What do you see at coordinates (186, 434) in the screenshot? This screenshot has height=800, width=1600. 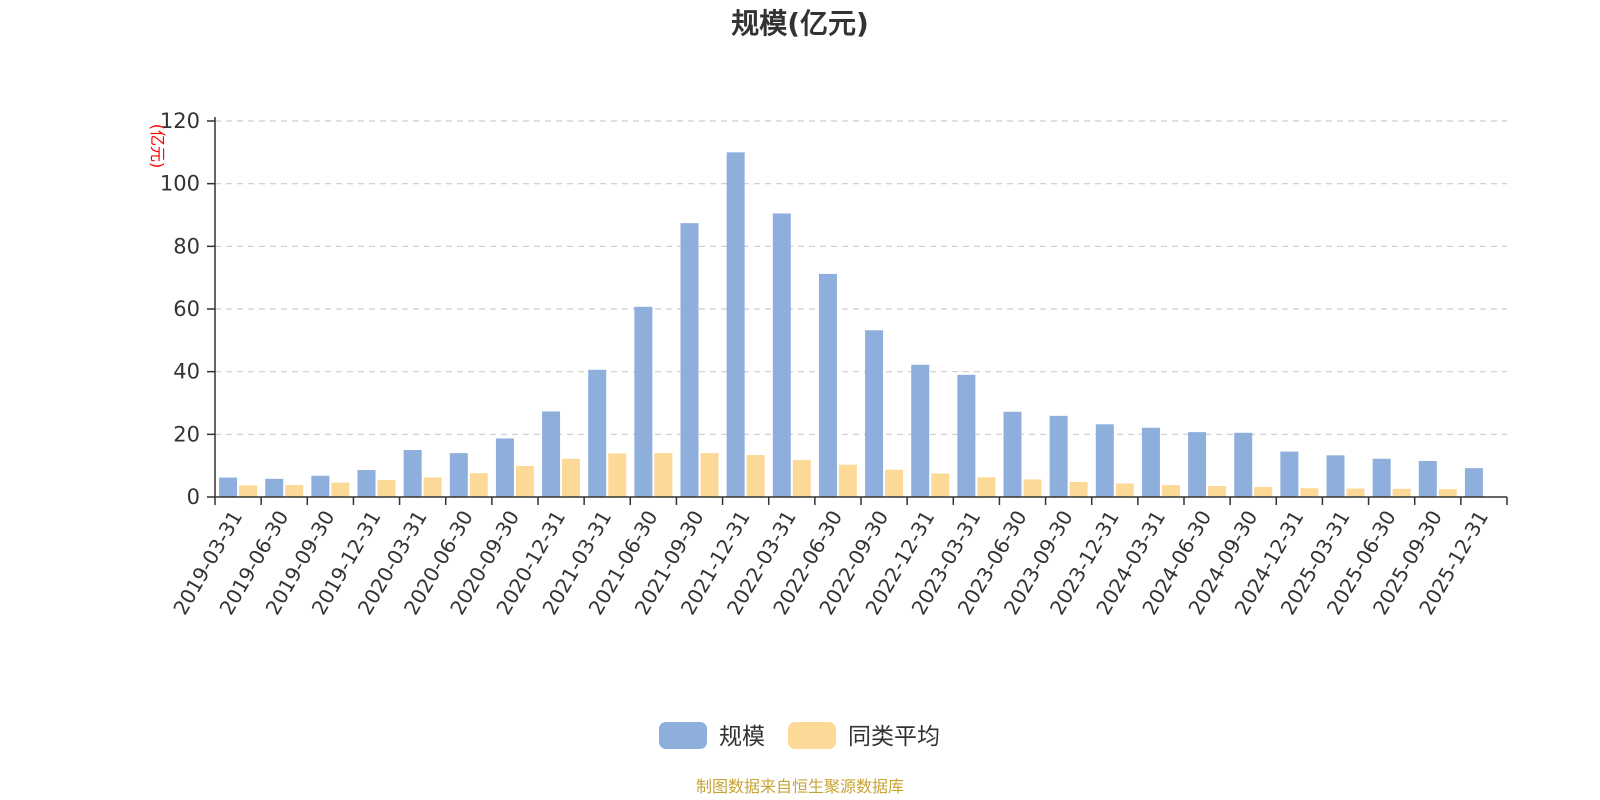 I see `y-tick-label: 20` at bounding box center [186, 434].